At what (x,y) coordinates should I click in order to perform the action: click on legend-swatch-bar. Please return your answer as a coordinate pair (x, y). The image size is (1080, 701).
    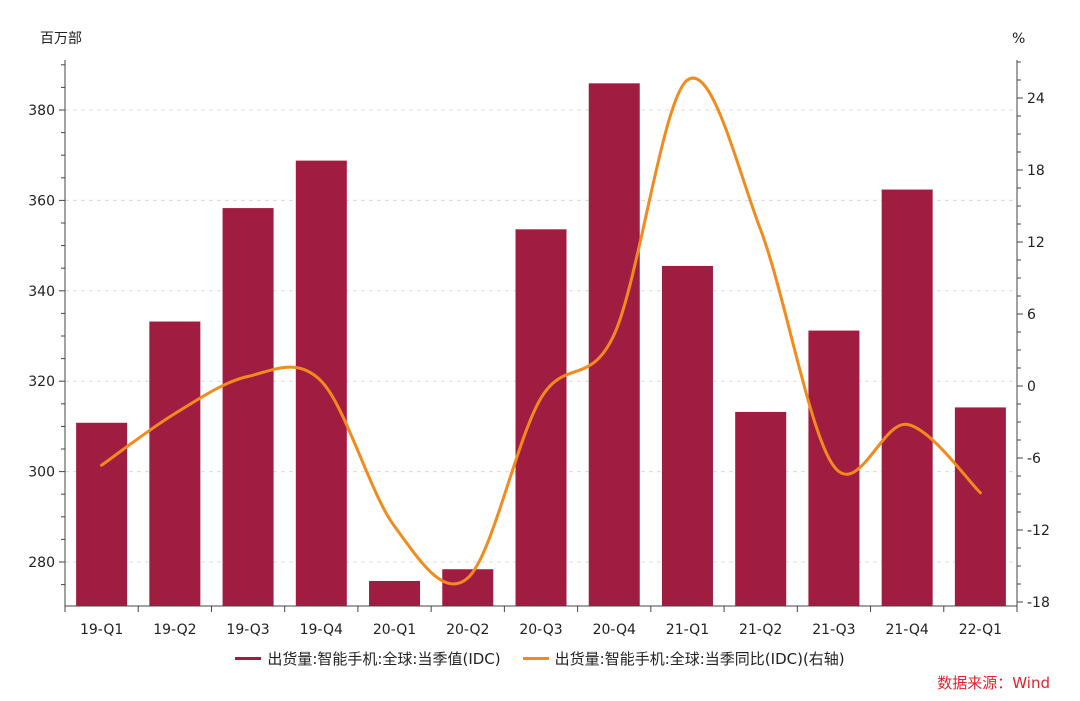
    Looking at the image, I should click on (248, 658).